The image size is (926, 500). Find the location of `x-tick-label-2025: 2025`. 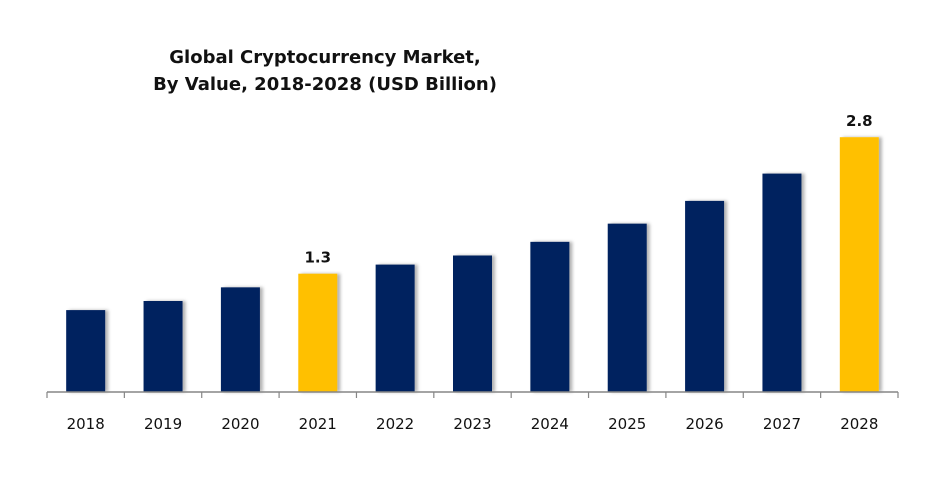

x-tick-label-2025: 2025 is located at coordinates (627, 424).